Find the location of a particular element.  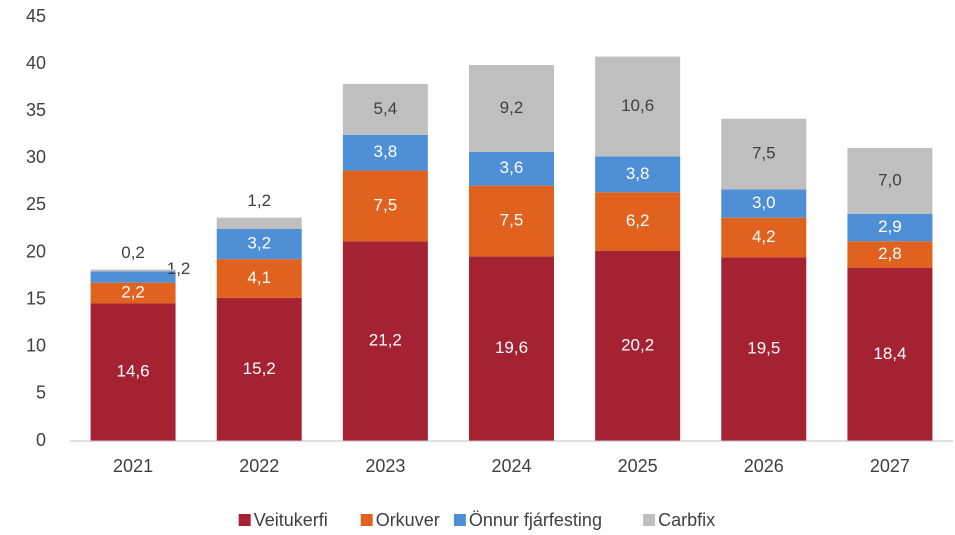

legend-label: Önnur fjárfesting is located at coordinates (535, 520).